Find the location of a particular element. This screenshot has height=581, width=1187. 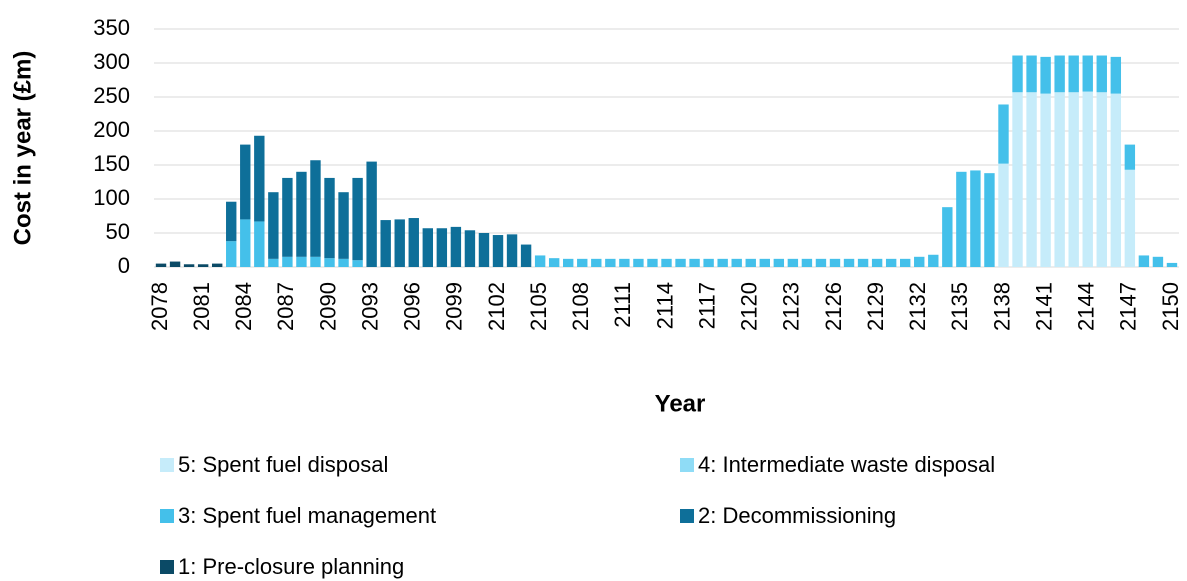

x-tick-label: 2111 is located at coordinates (622, 305).